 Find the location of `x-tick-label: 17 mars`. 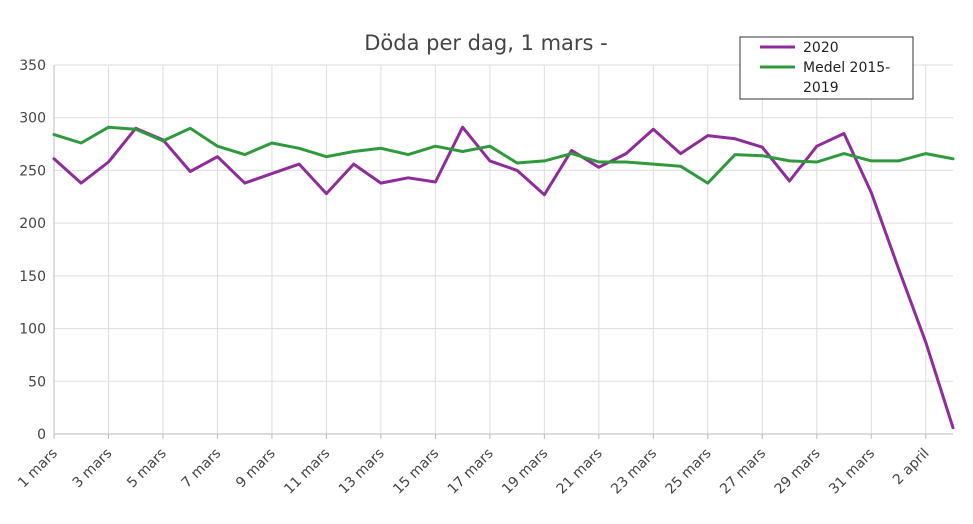

x-tick-label: 17 mars is located at coordinates (471, 472).